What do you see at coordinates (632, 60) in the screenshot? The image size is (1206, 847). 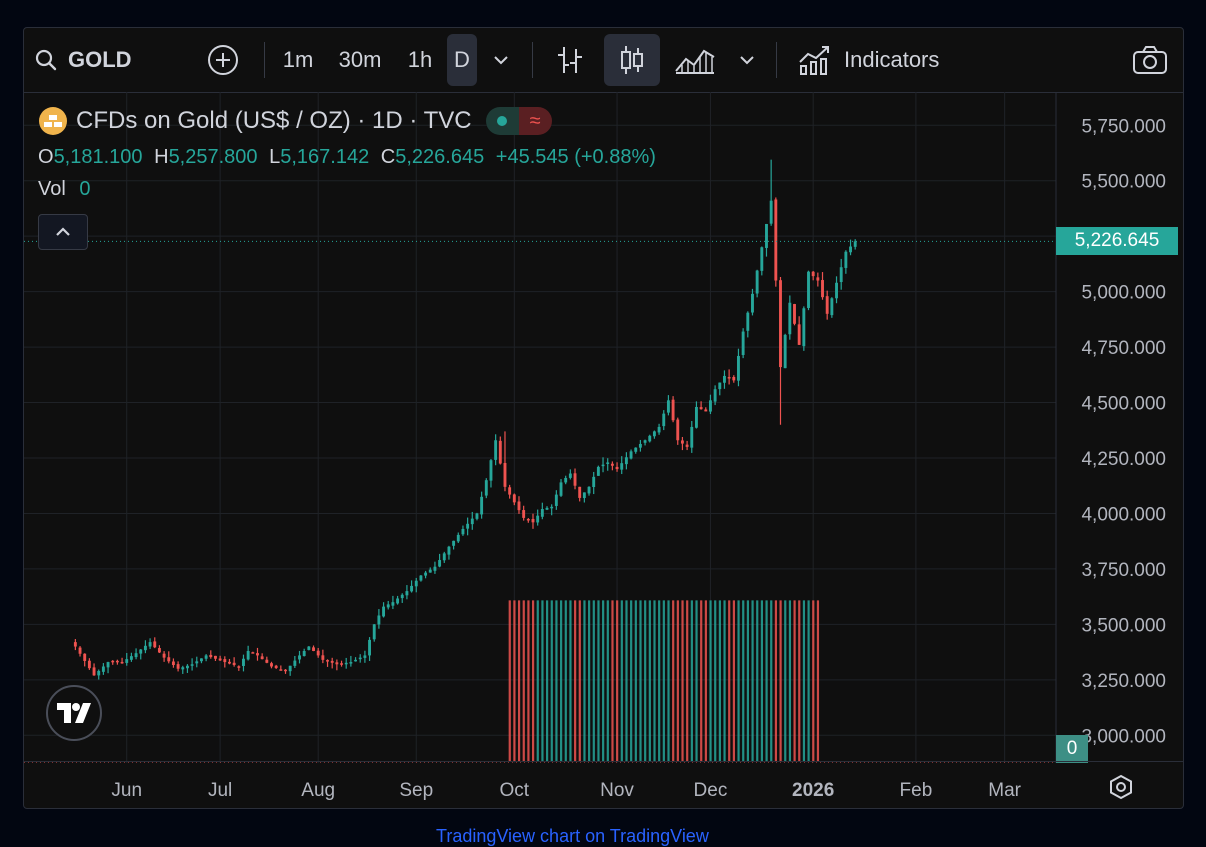 I see `candles-style-button` at bounding box center [632, 60].